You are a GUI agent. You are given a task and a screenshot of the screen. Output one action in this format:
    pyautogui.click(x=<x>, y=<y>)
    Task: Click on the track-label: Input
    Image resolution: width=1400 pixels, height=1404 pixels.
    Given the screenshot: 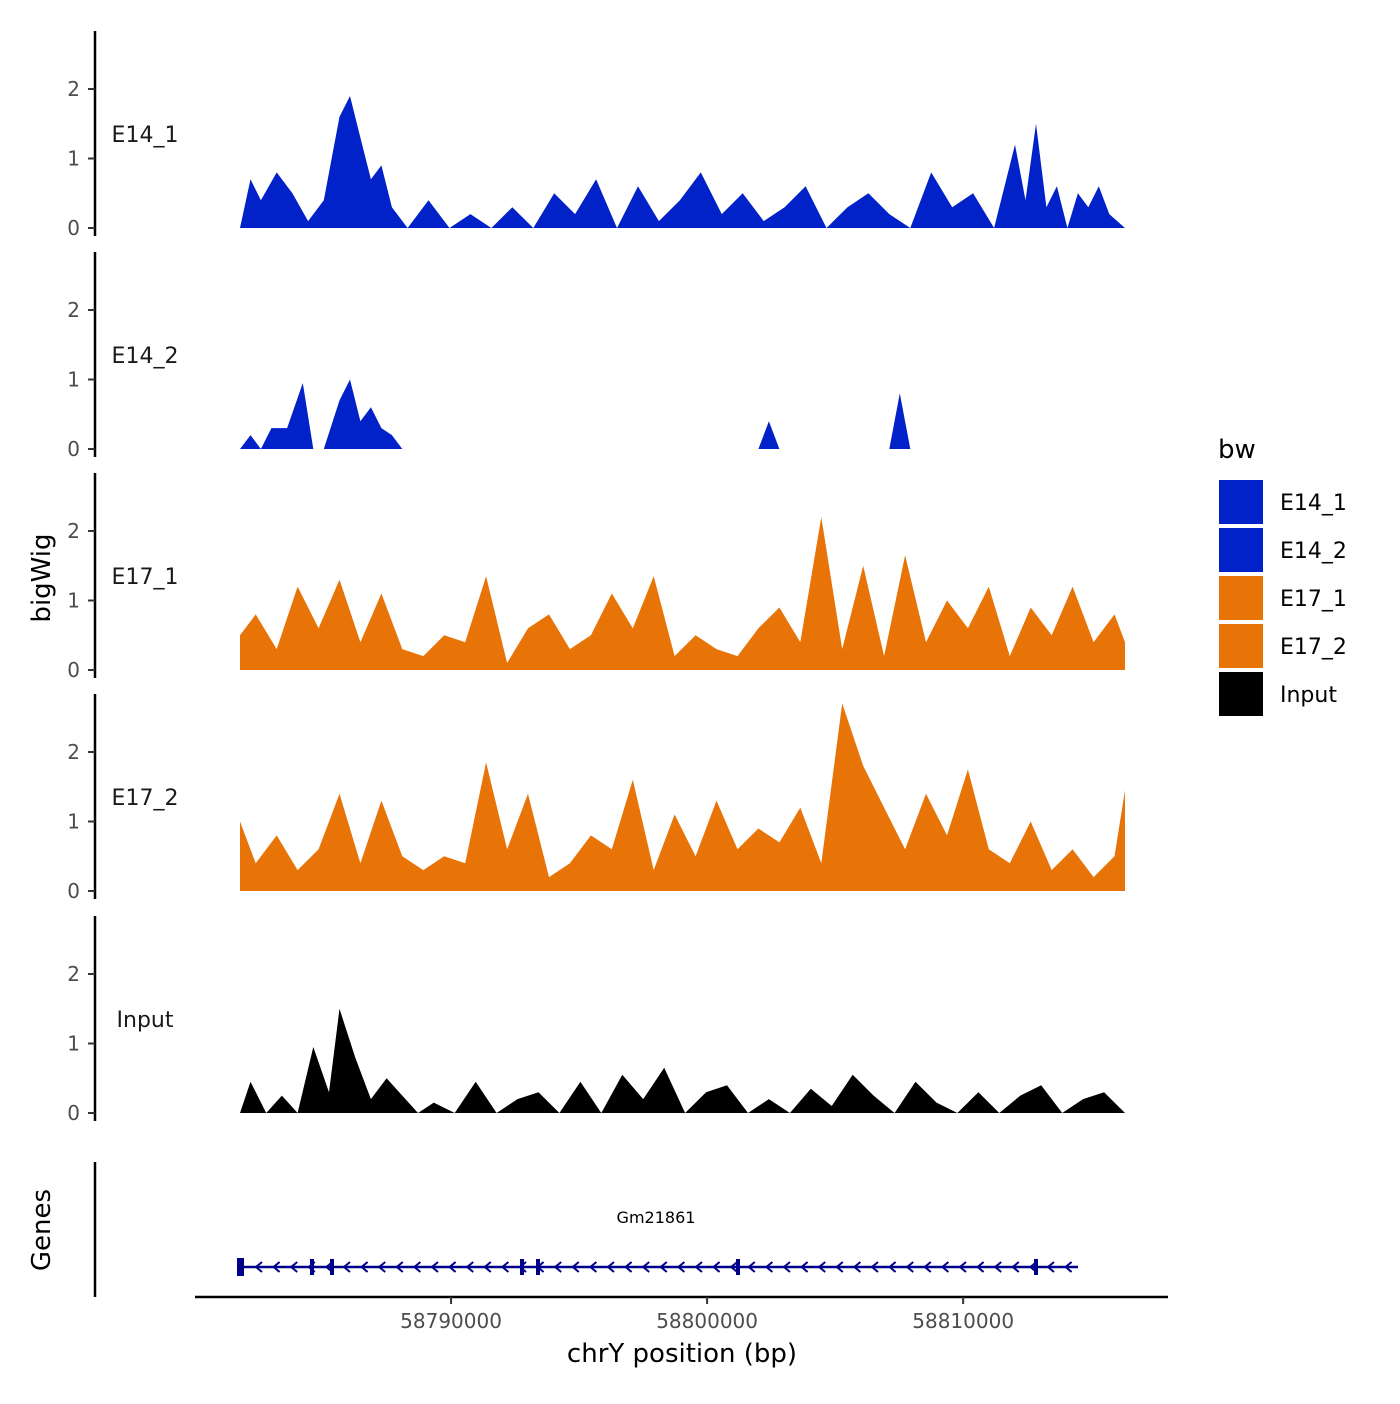 What is the action you would take?
    pyautogui.click(x=145, y=1020)
    